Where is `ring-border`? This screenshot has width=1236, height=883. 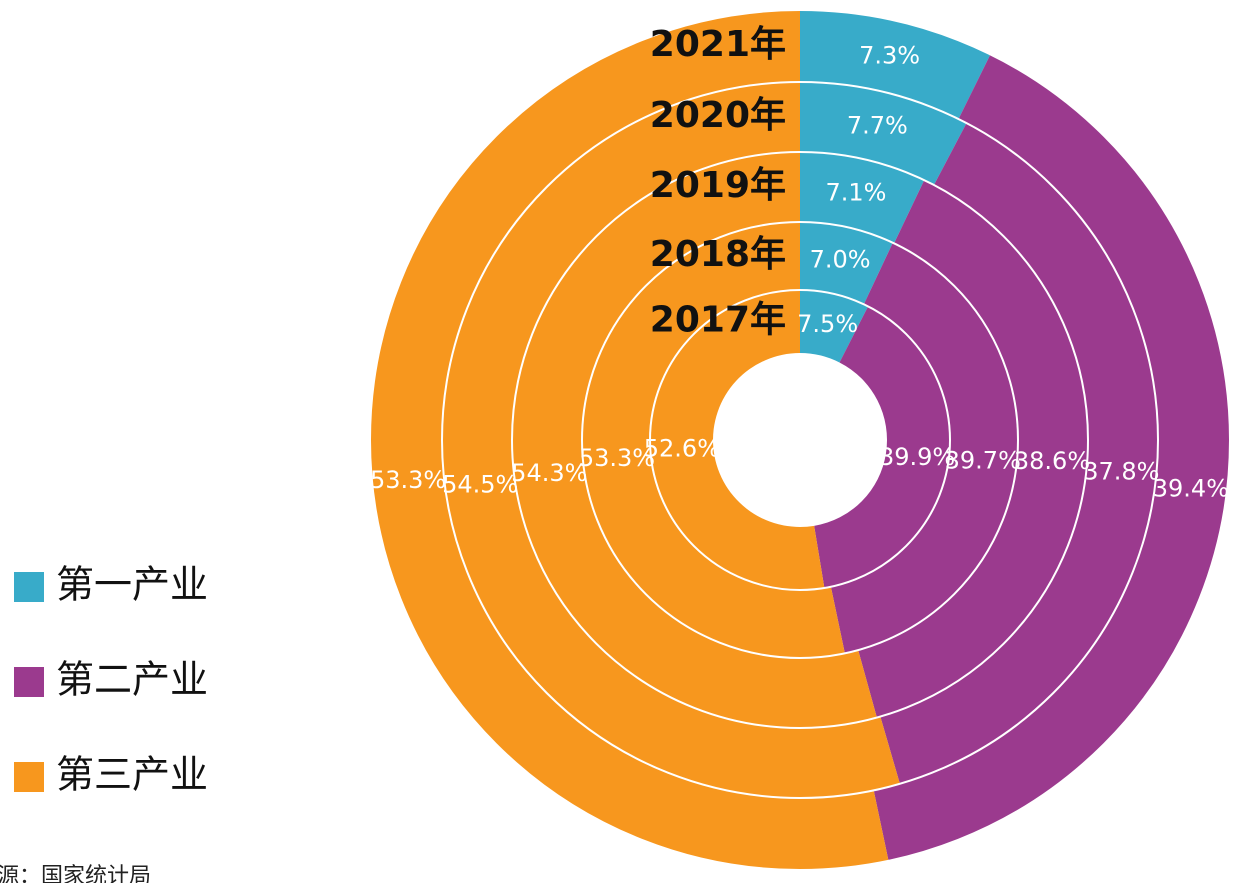 ring-border is located at coordinates (800, 440).